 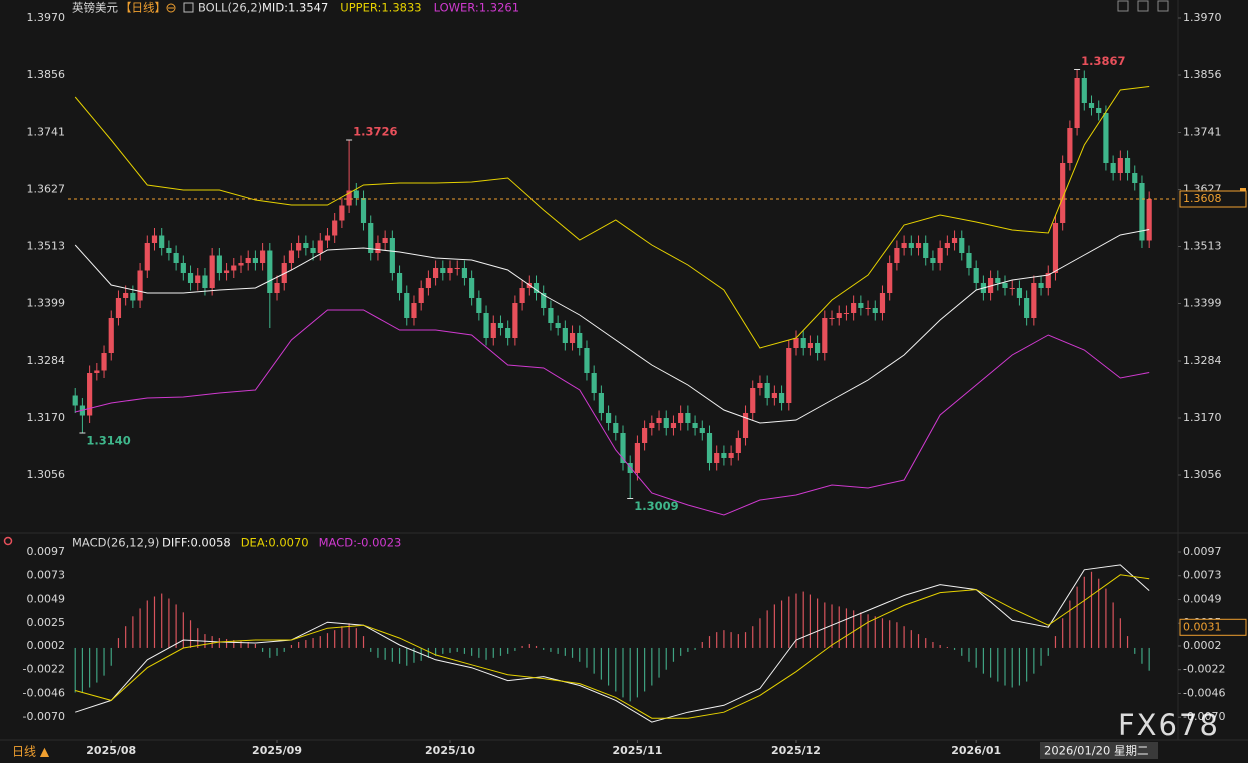 What do you see at coordinates (976, 750) in the screenshot?
I see `x-tick-label: 2026/01` at bounding box center [976, 750].